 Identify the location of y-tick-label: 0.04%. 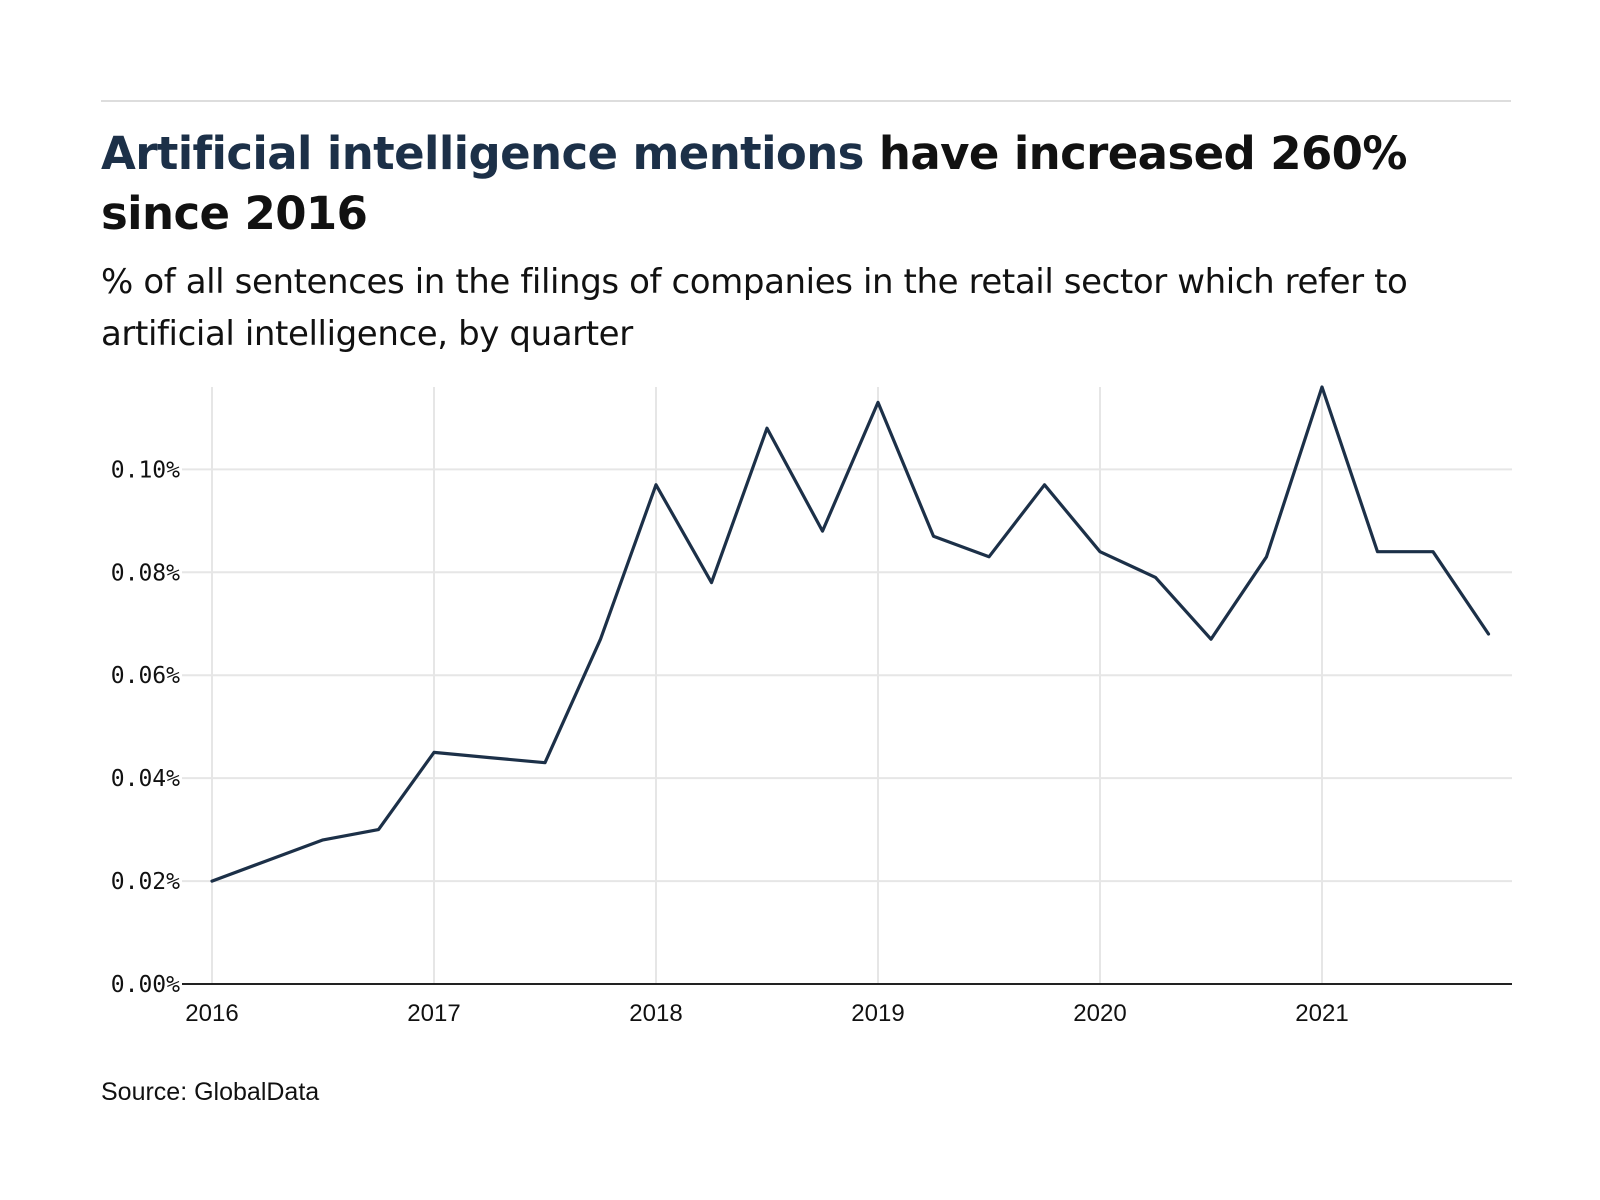
(145, 779).